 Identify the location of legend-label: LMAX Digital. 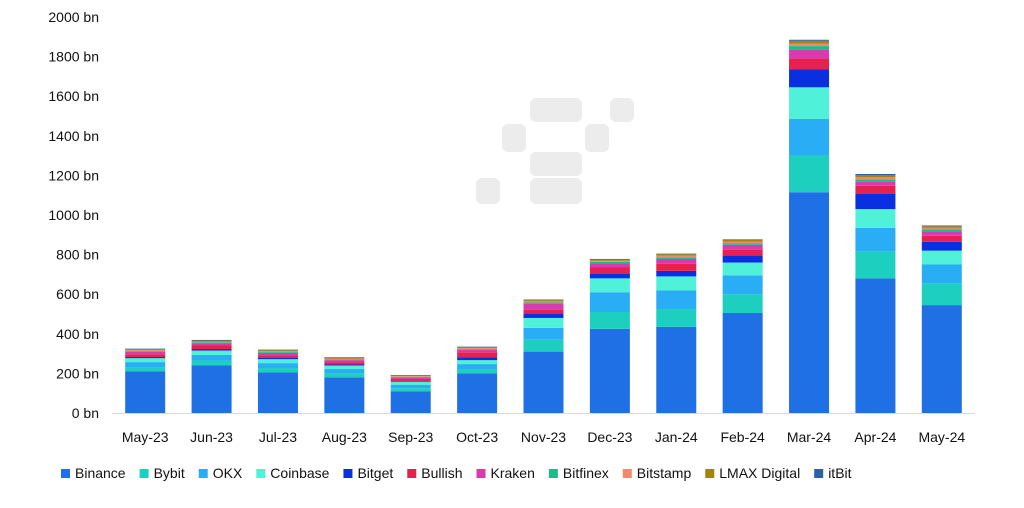
(759, 473).